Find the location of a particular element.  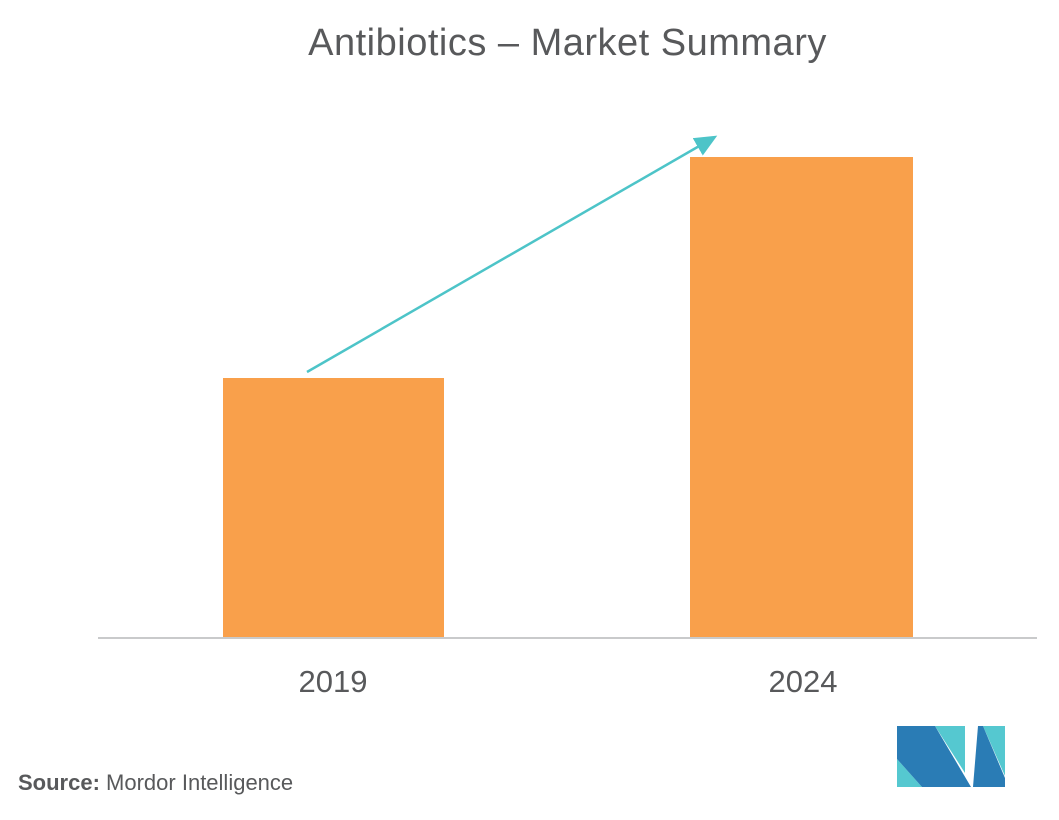

x-tick-label-2024: 2024 is located at coordinates (803, 681).